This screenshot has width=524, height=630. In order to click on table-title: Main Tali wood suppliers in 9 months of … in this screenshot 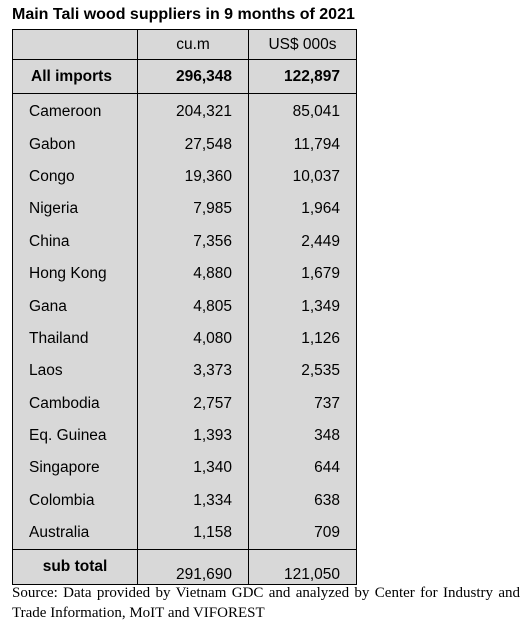, I will do `click(183, 14)`.